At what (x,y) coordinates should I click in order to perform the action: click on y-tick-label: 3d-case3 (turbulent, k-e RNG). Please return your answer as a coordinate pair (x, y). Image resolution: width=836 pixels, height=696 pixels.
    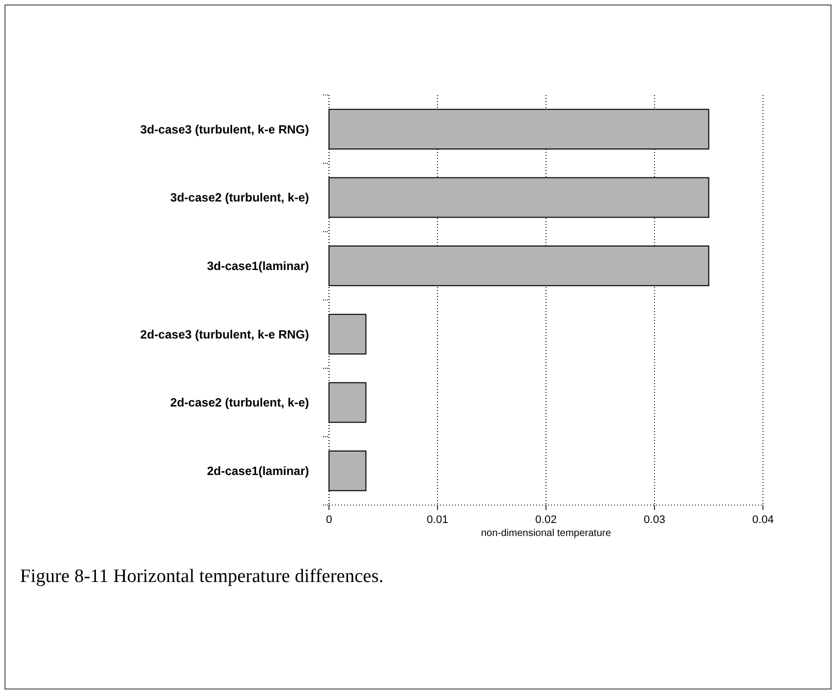
    Looking at the image, I should click on (224, 129).